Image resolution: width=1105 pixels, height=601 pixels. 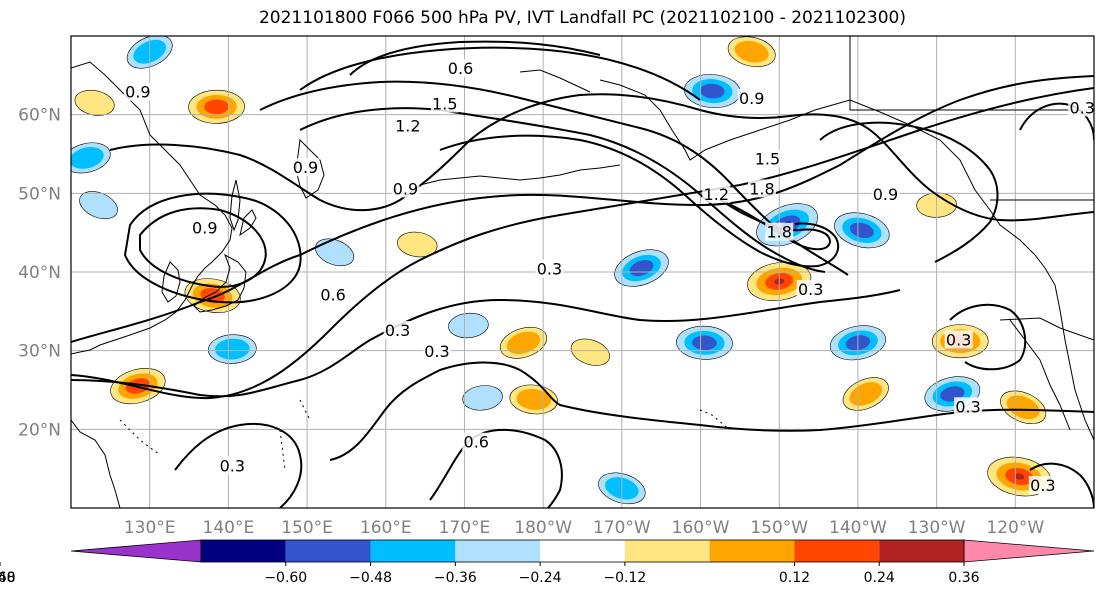 I want to click on pv-contour-1.8-trough, so click(x=639, y=201).